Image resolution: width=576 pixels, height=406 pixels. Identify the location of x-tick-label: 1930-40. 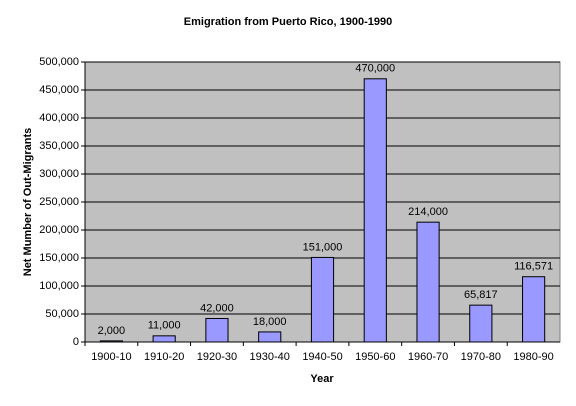
(270, 357).